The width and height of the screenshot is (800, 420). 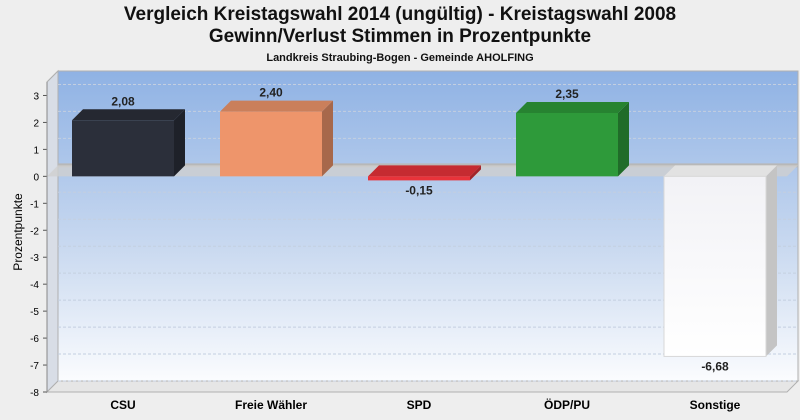 What do you see at coordinates (36, 177) in the screenshot?
I see `y-tick-label: 0` at bounding box center [36, 177].